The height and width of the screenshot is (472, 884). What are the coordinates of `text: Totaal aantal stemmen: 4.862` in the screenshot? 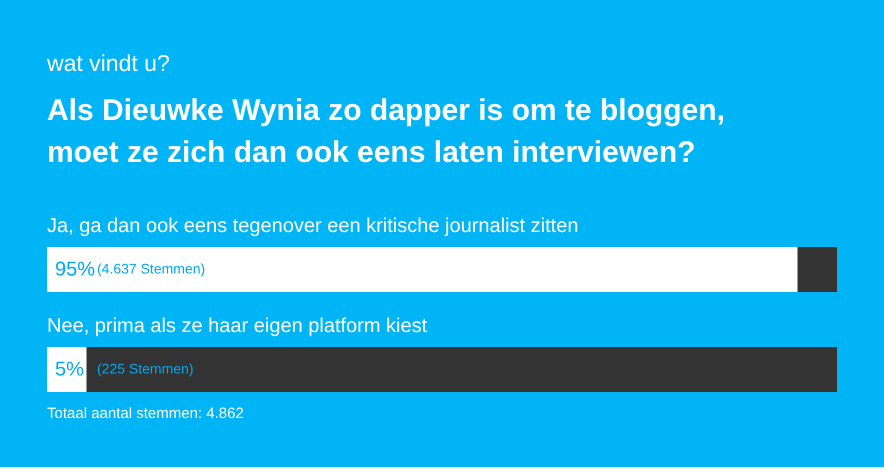 It's located at (145, 413).